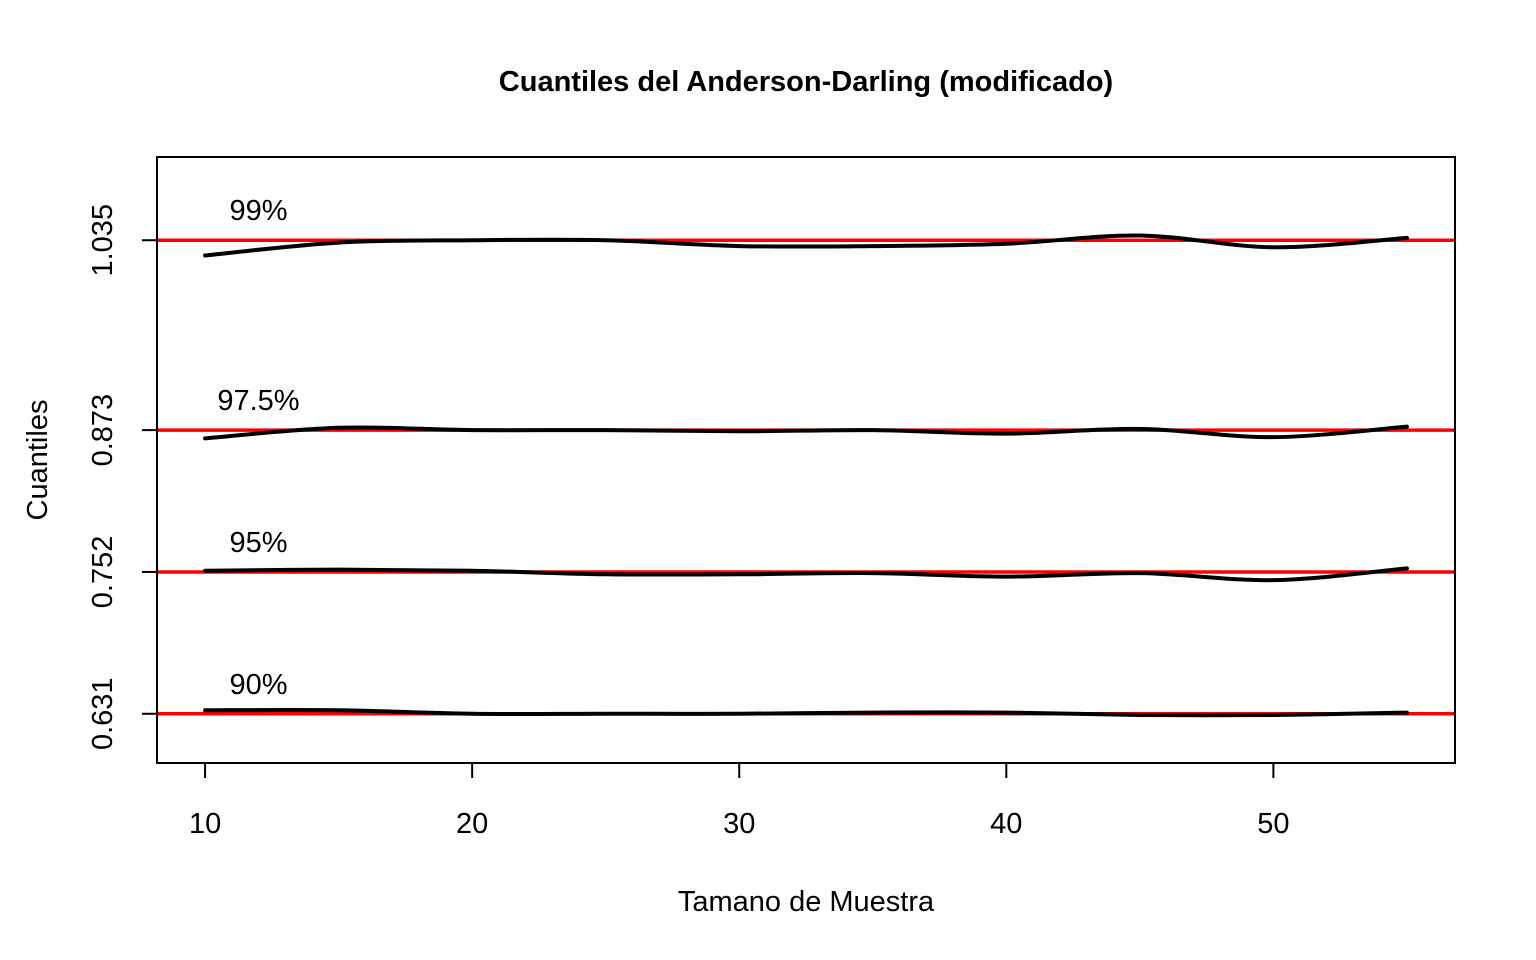 The image size is (1536, 960). I want to click on y-tick-label-0.873: 0.873, so click(103, 430).